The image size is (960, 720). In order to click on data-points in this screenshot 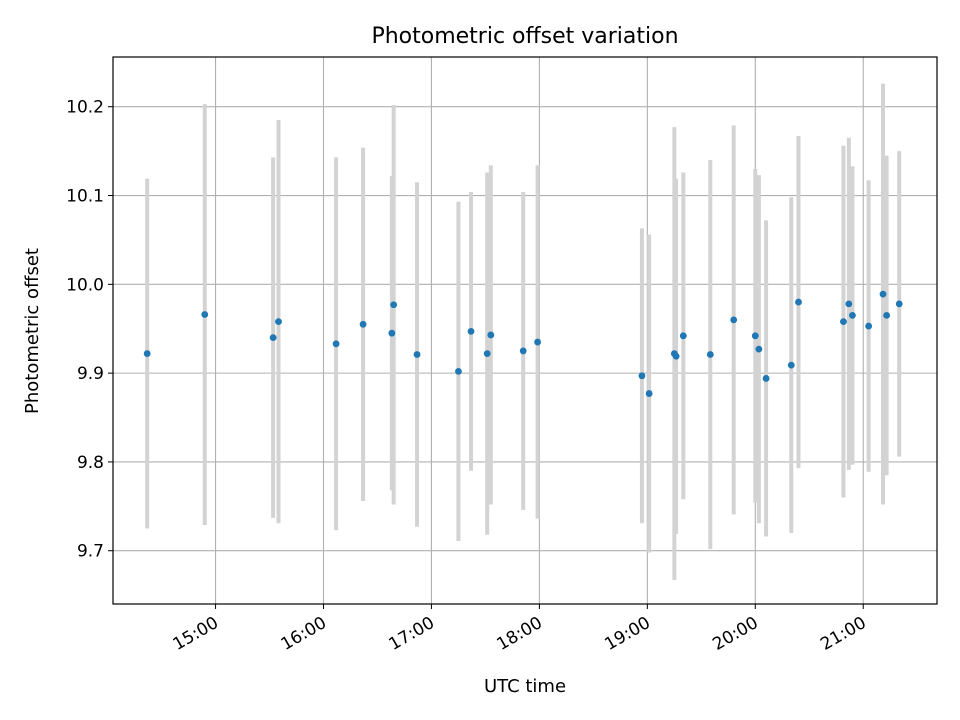, I will do `click(523, 343)`.